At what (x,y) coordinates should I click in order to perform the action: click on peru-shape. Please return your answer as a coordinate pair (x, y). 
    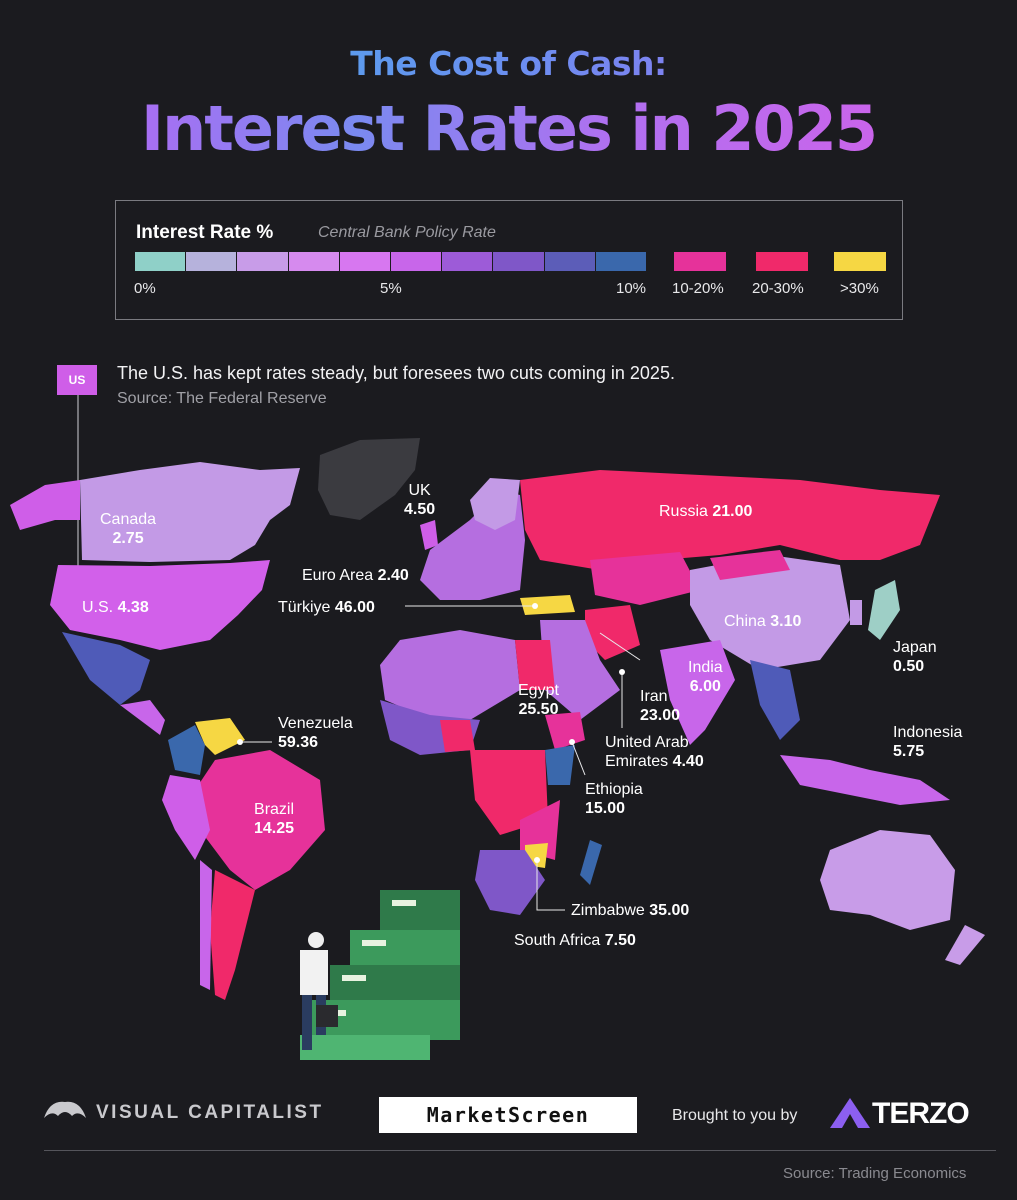
    Looking at the image, I should click on (186, 817).